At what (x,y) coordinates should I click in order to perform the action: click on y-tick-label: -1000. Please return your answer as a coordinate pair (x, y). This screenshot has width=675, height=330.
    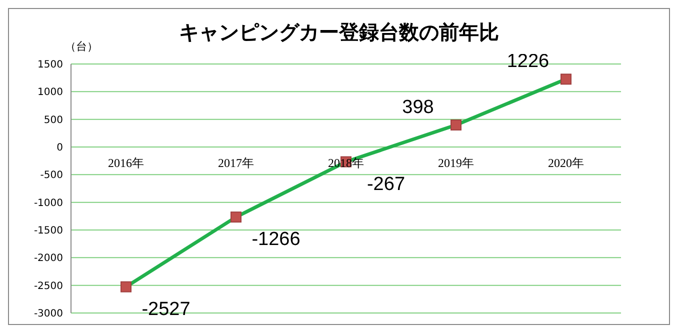
    Looking at the image, I should click on (48, 203).